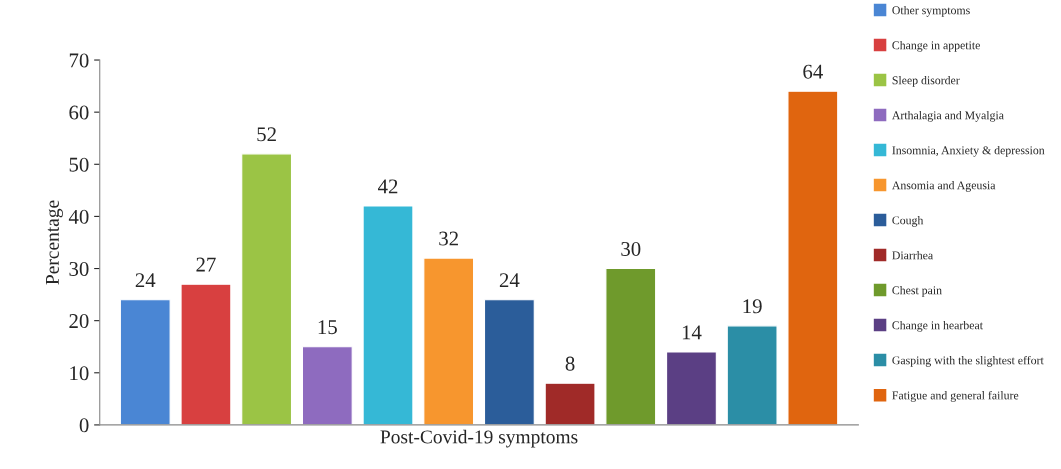 Image resolution: width=1061 pixels, height=469 pixels. What do you see at coordinates (84, 425) in the screenshot?
I see `y-tick-label: 0` at bounding box center [84, 425].